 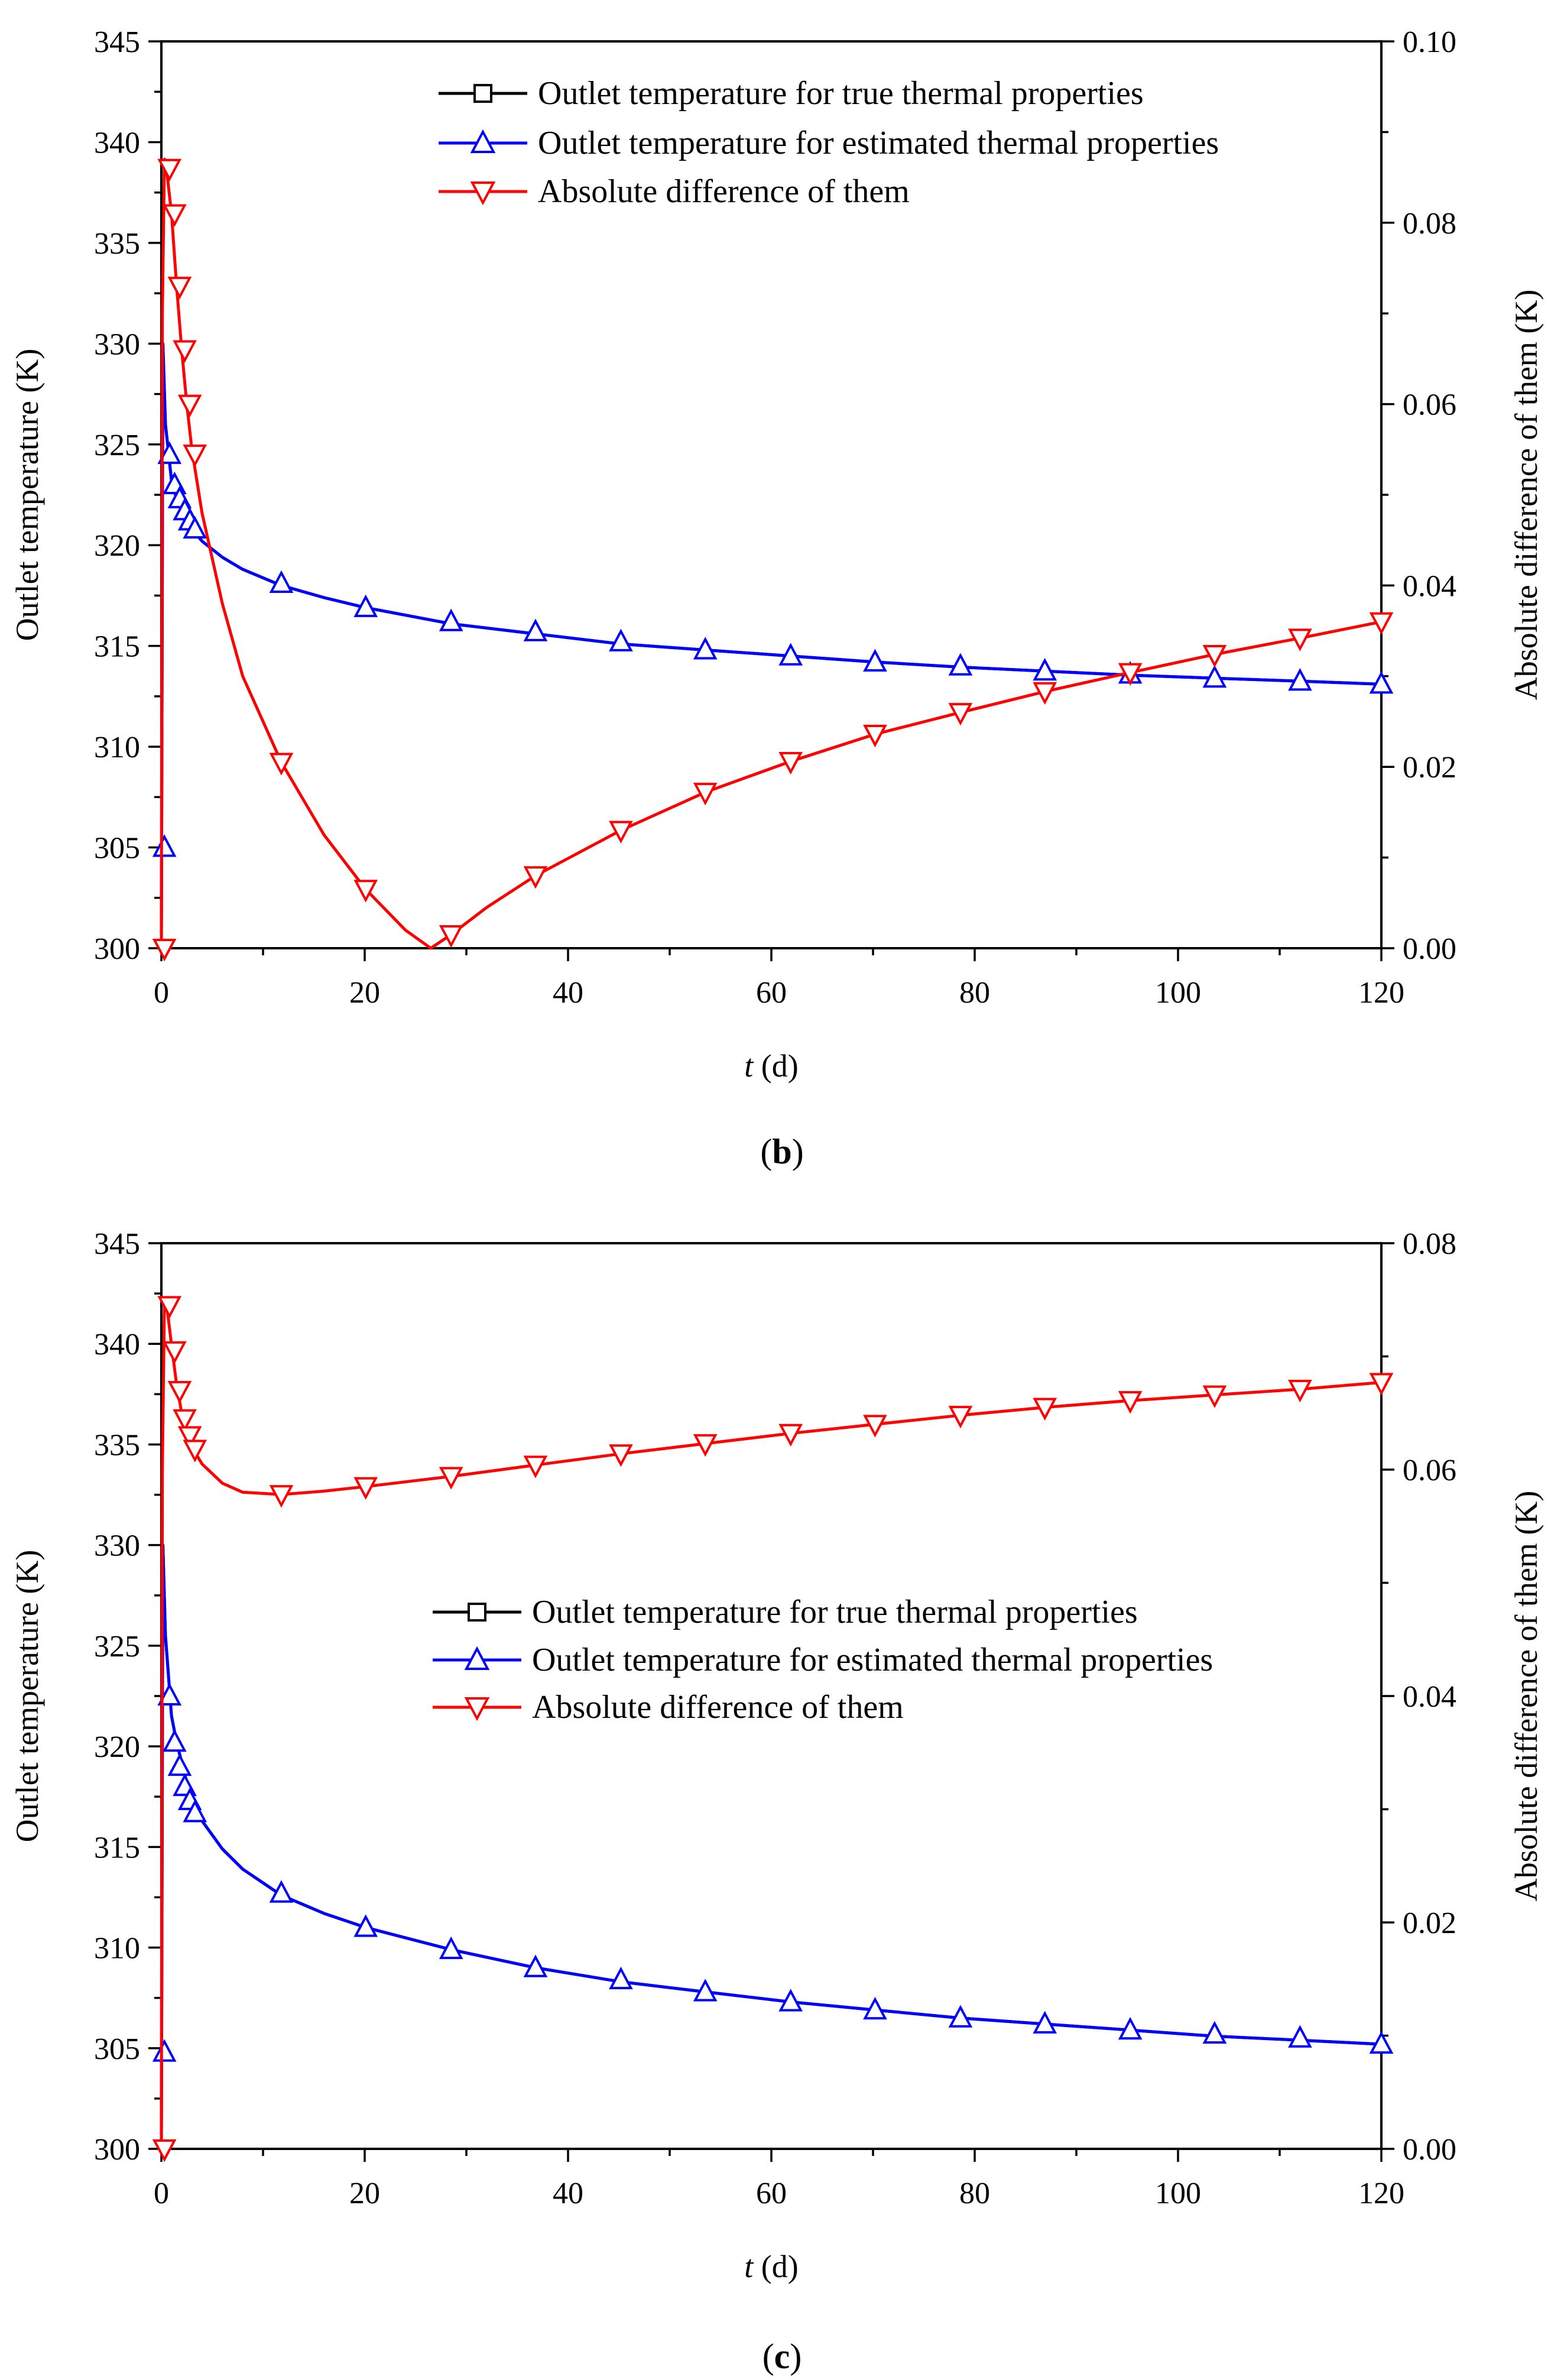 What do you see at coordinates (117, 1445) in the screenshot?
I see `y-tick-label: 335` at bounding box center [117, 1445].